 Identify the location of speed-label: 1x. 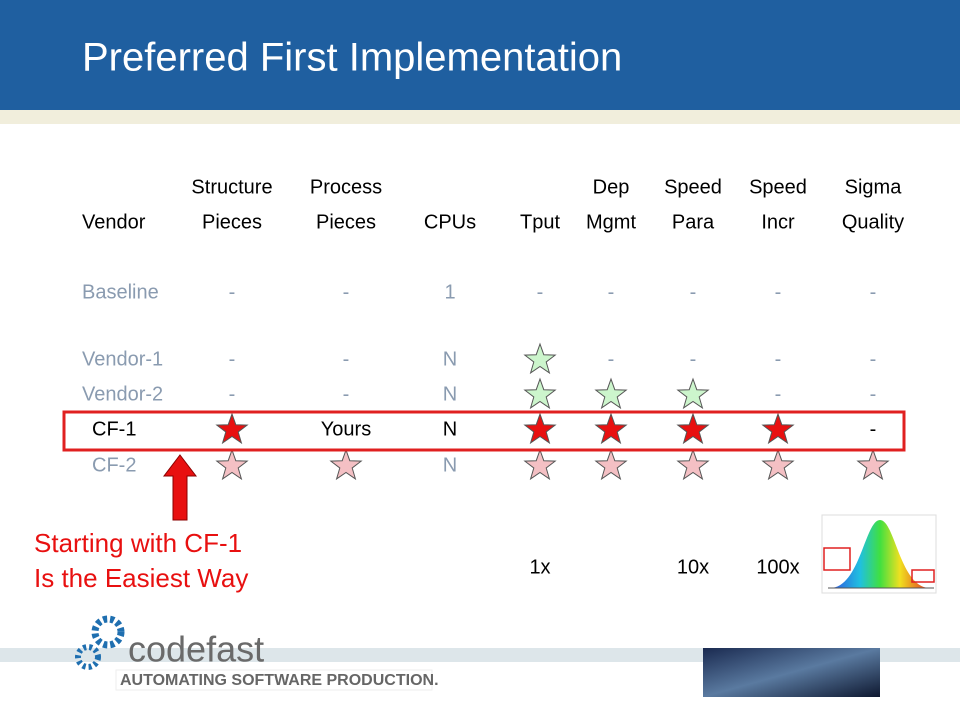
(539, 567).